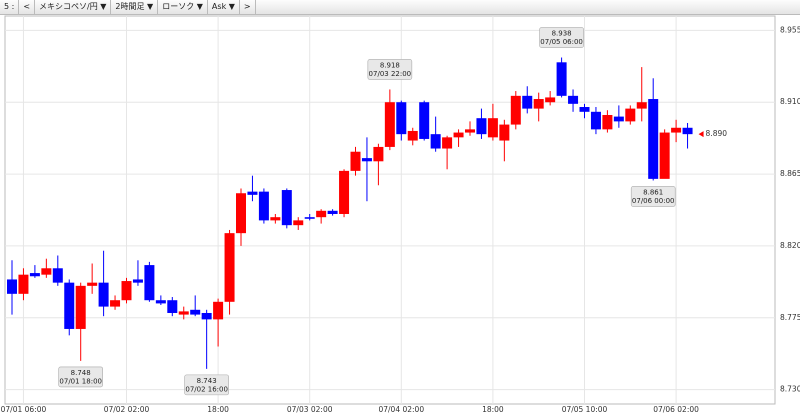 This screenshot has width=800, height=416. Describe the element at coordinates (653, 192) in the screenshot. I see `callout-price: 8.861` at that location.